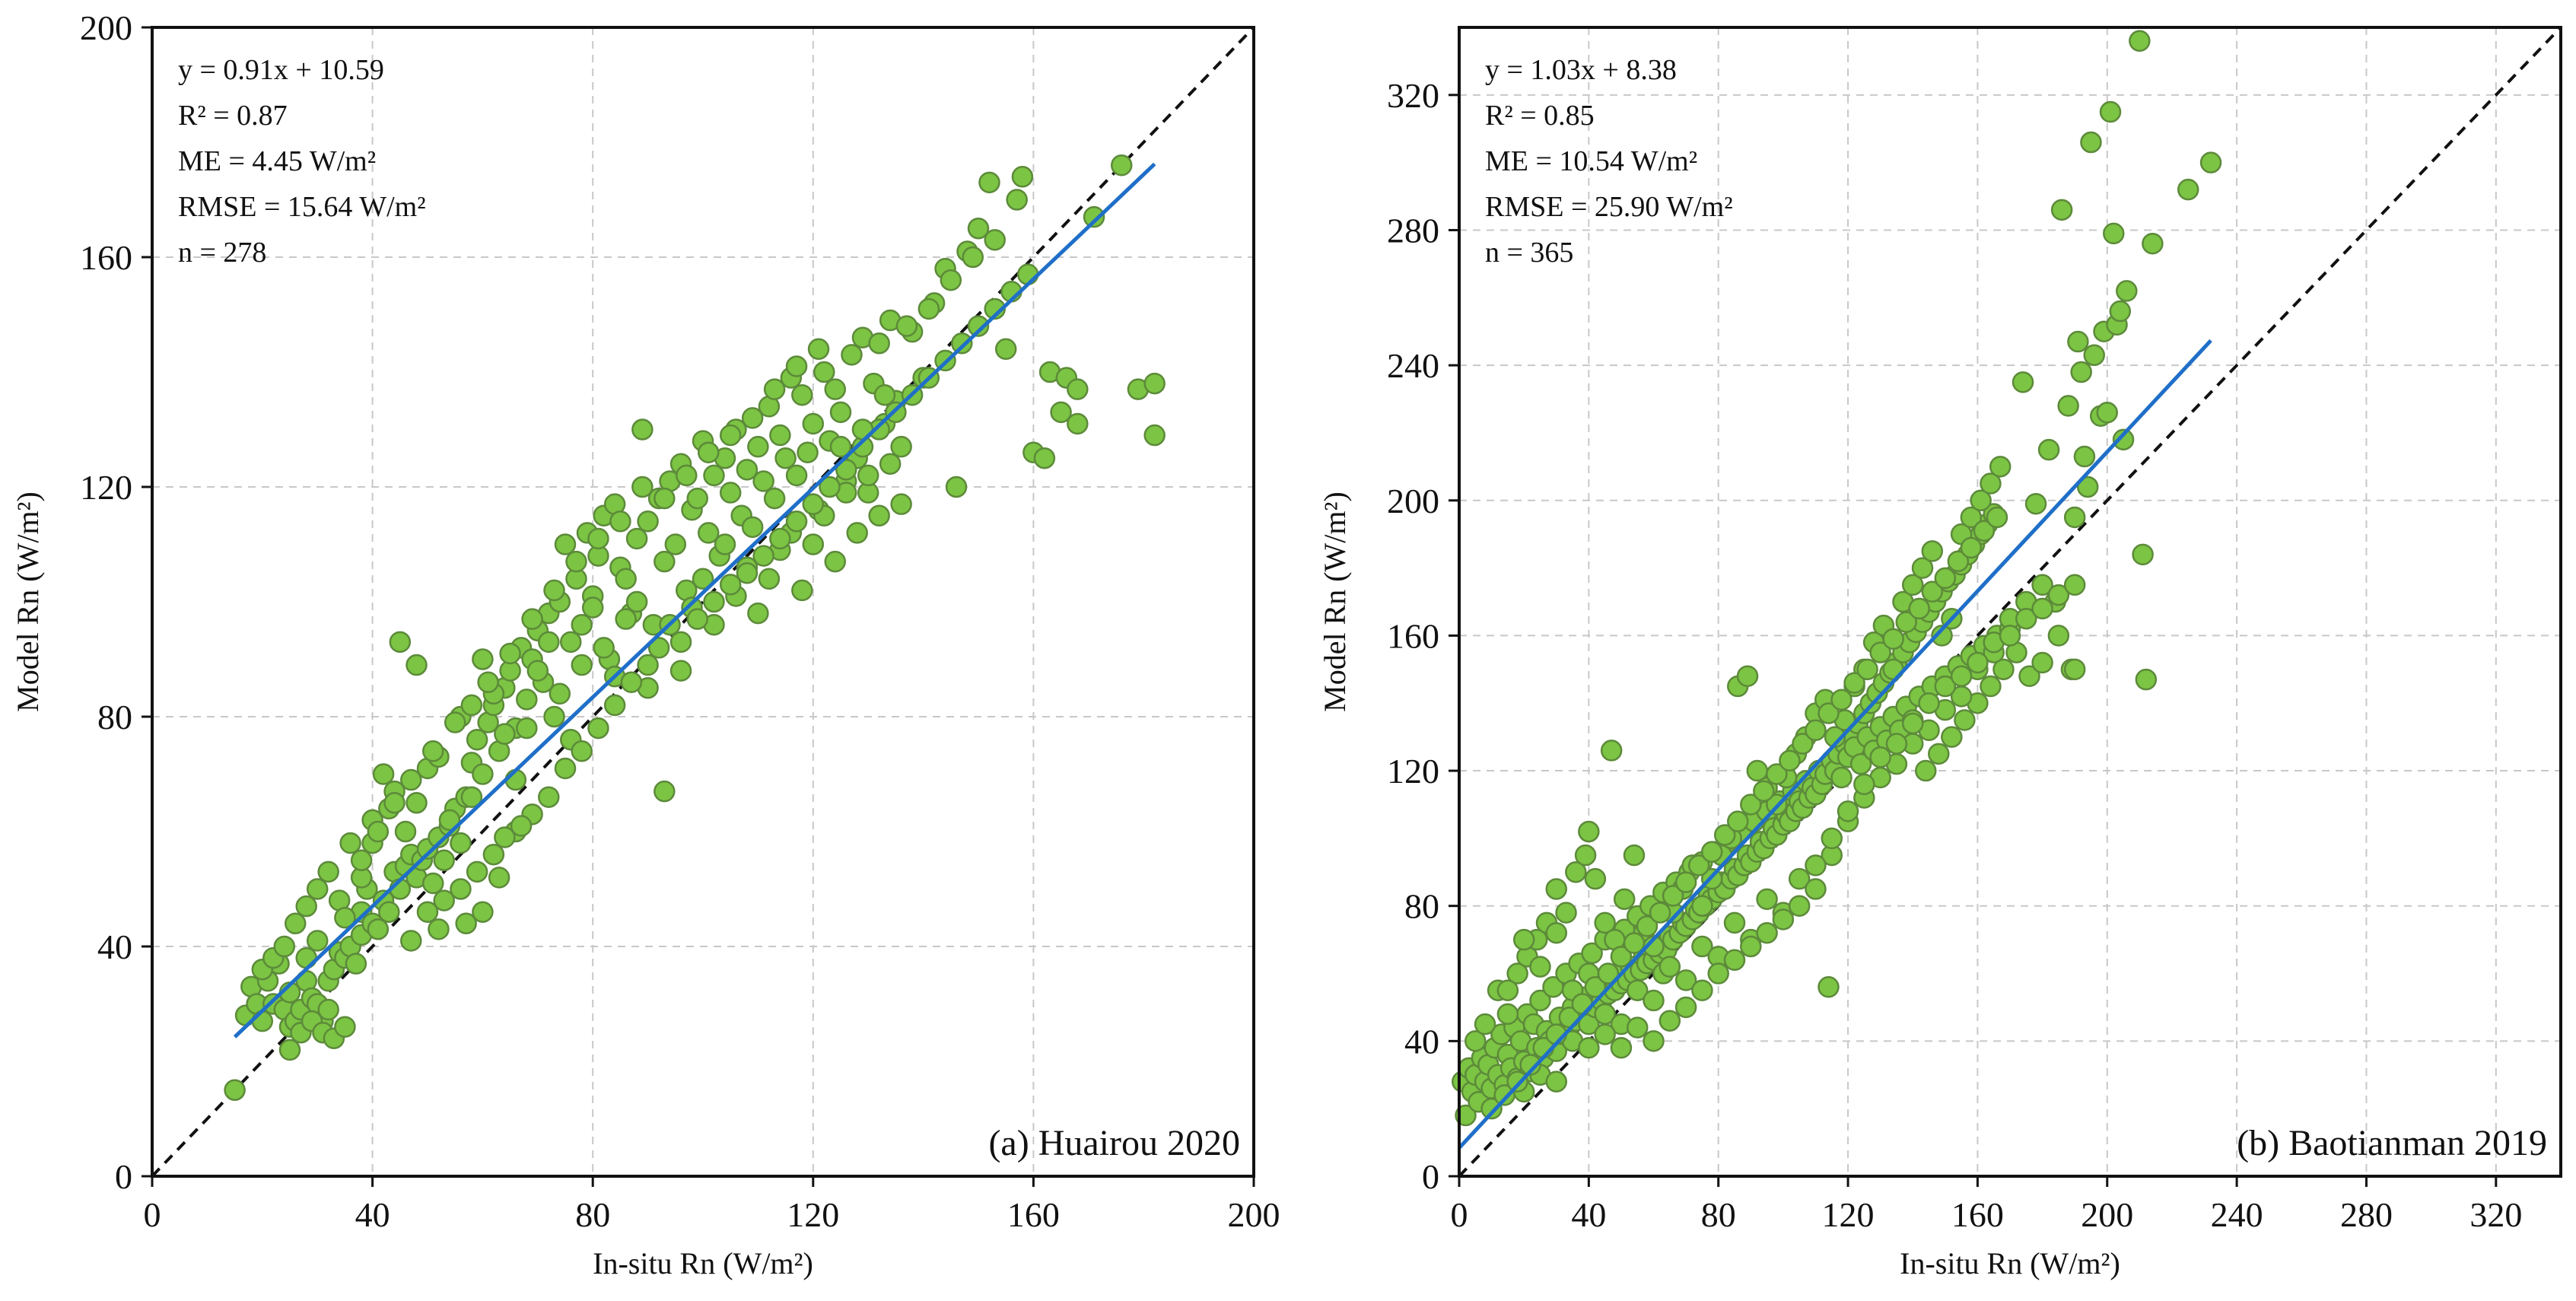 The image size is (2576, 1301). What do you see at coordinates (1540, 116) in the screenshot?
I see `panel-b-stat-r2: R² = 0.85` at bounding box center [1540, 116].